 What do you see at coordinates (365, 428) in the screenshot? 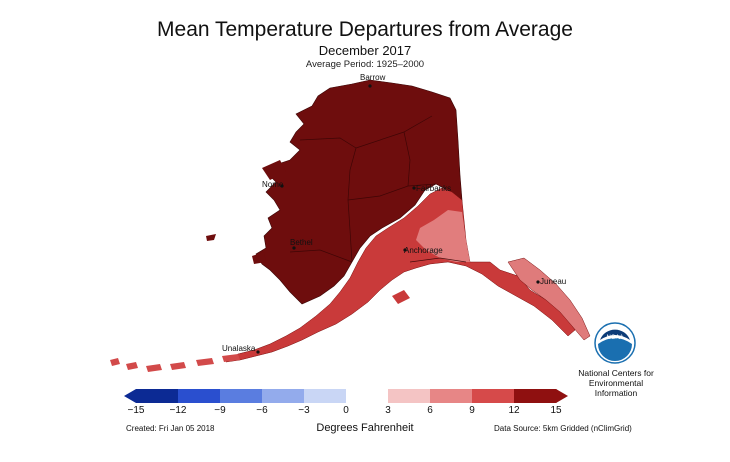
I see `legend-units: Degrees Fahrenheit` at bounding box center [365, 428].